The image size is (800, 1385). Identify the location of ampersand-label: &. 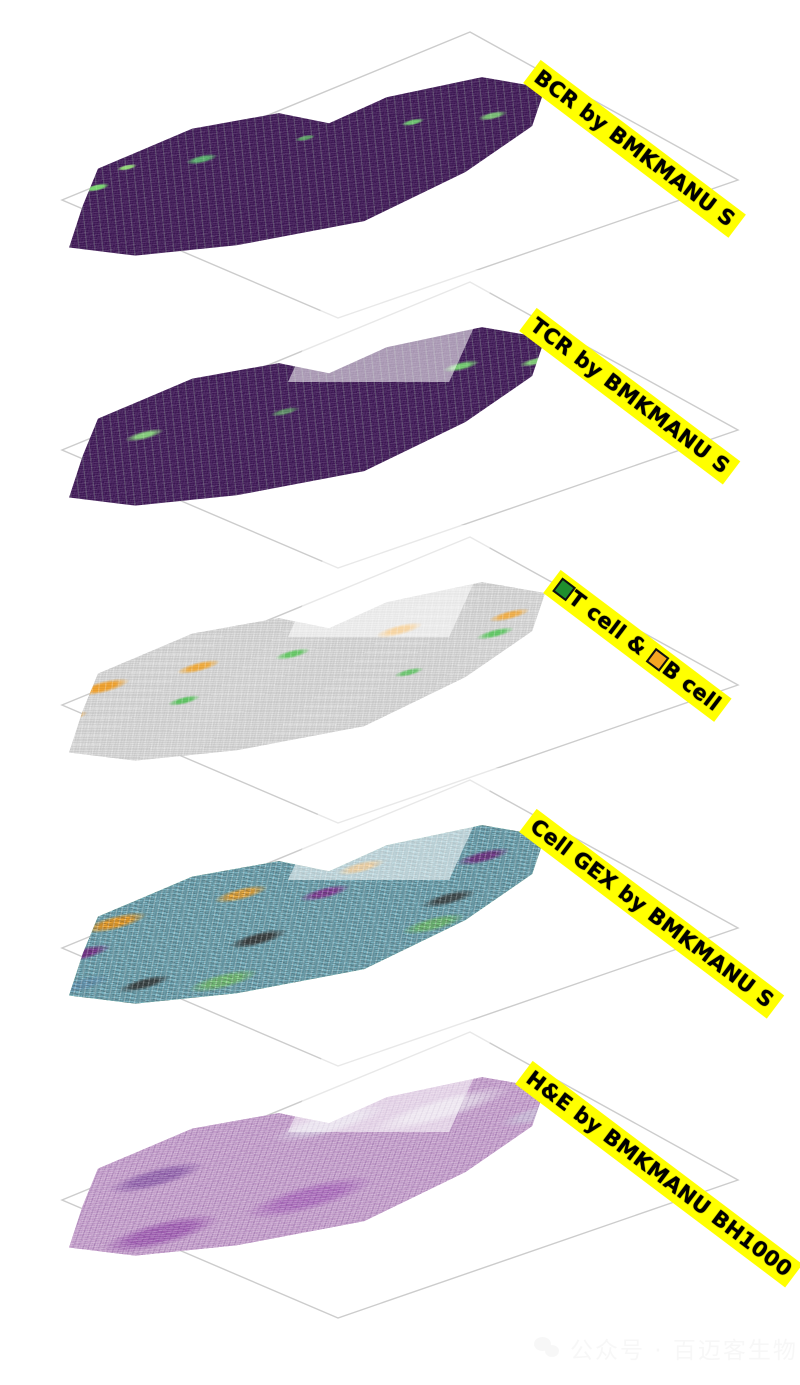
(637, 645).